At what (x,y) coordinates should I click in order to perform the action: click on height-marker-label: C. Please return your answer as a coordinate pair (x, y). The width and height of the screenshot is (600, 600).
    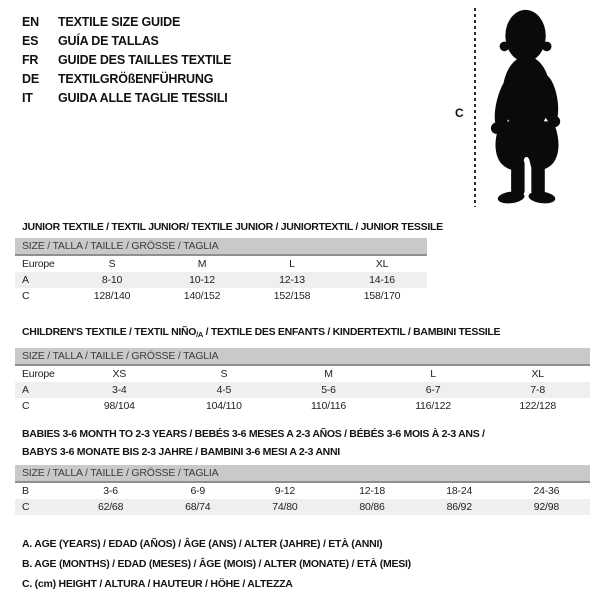
    Looking at the image, I should click on (459, 113).